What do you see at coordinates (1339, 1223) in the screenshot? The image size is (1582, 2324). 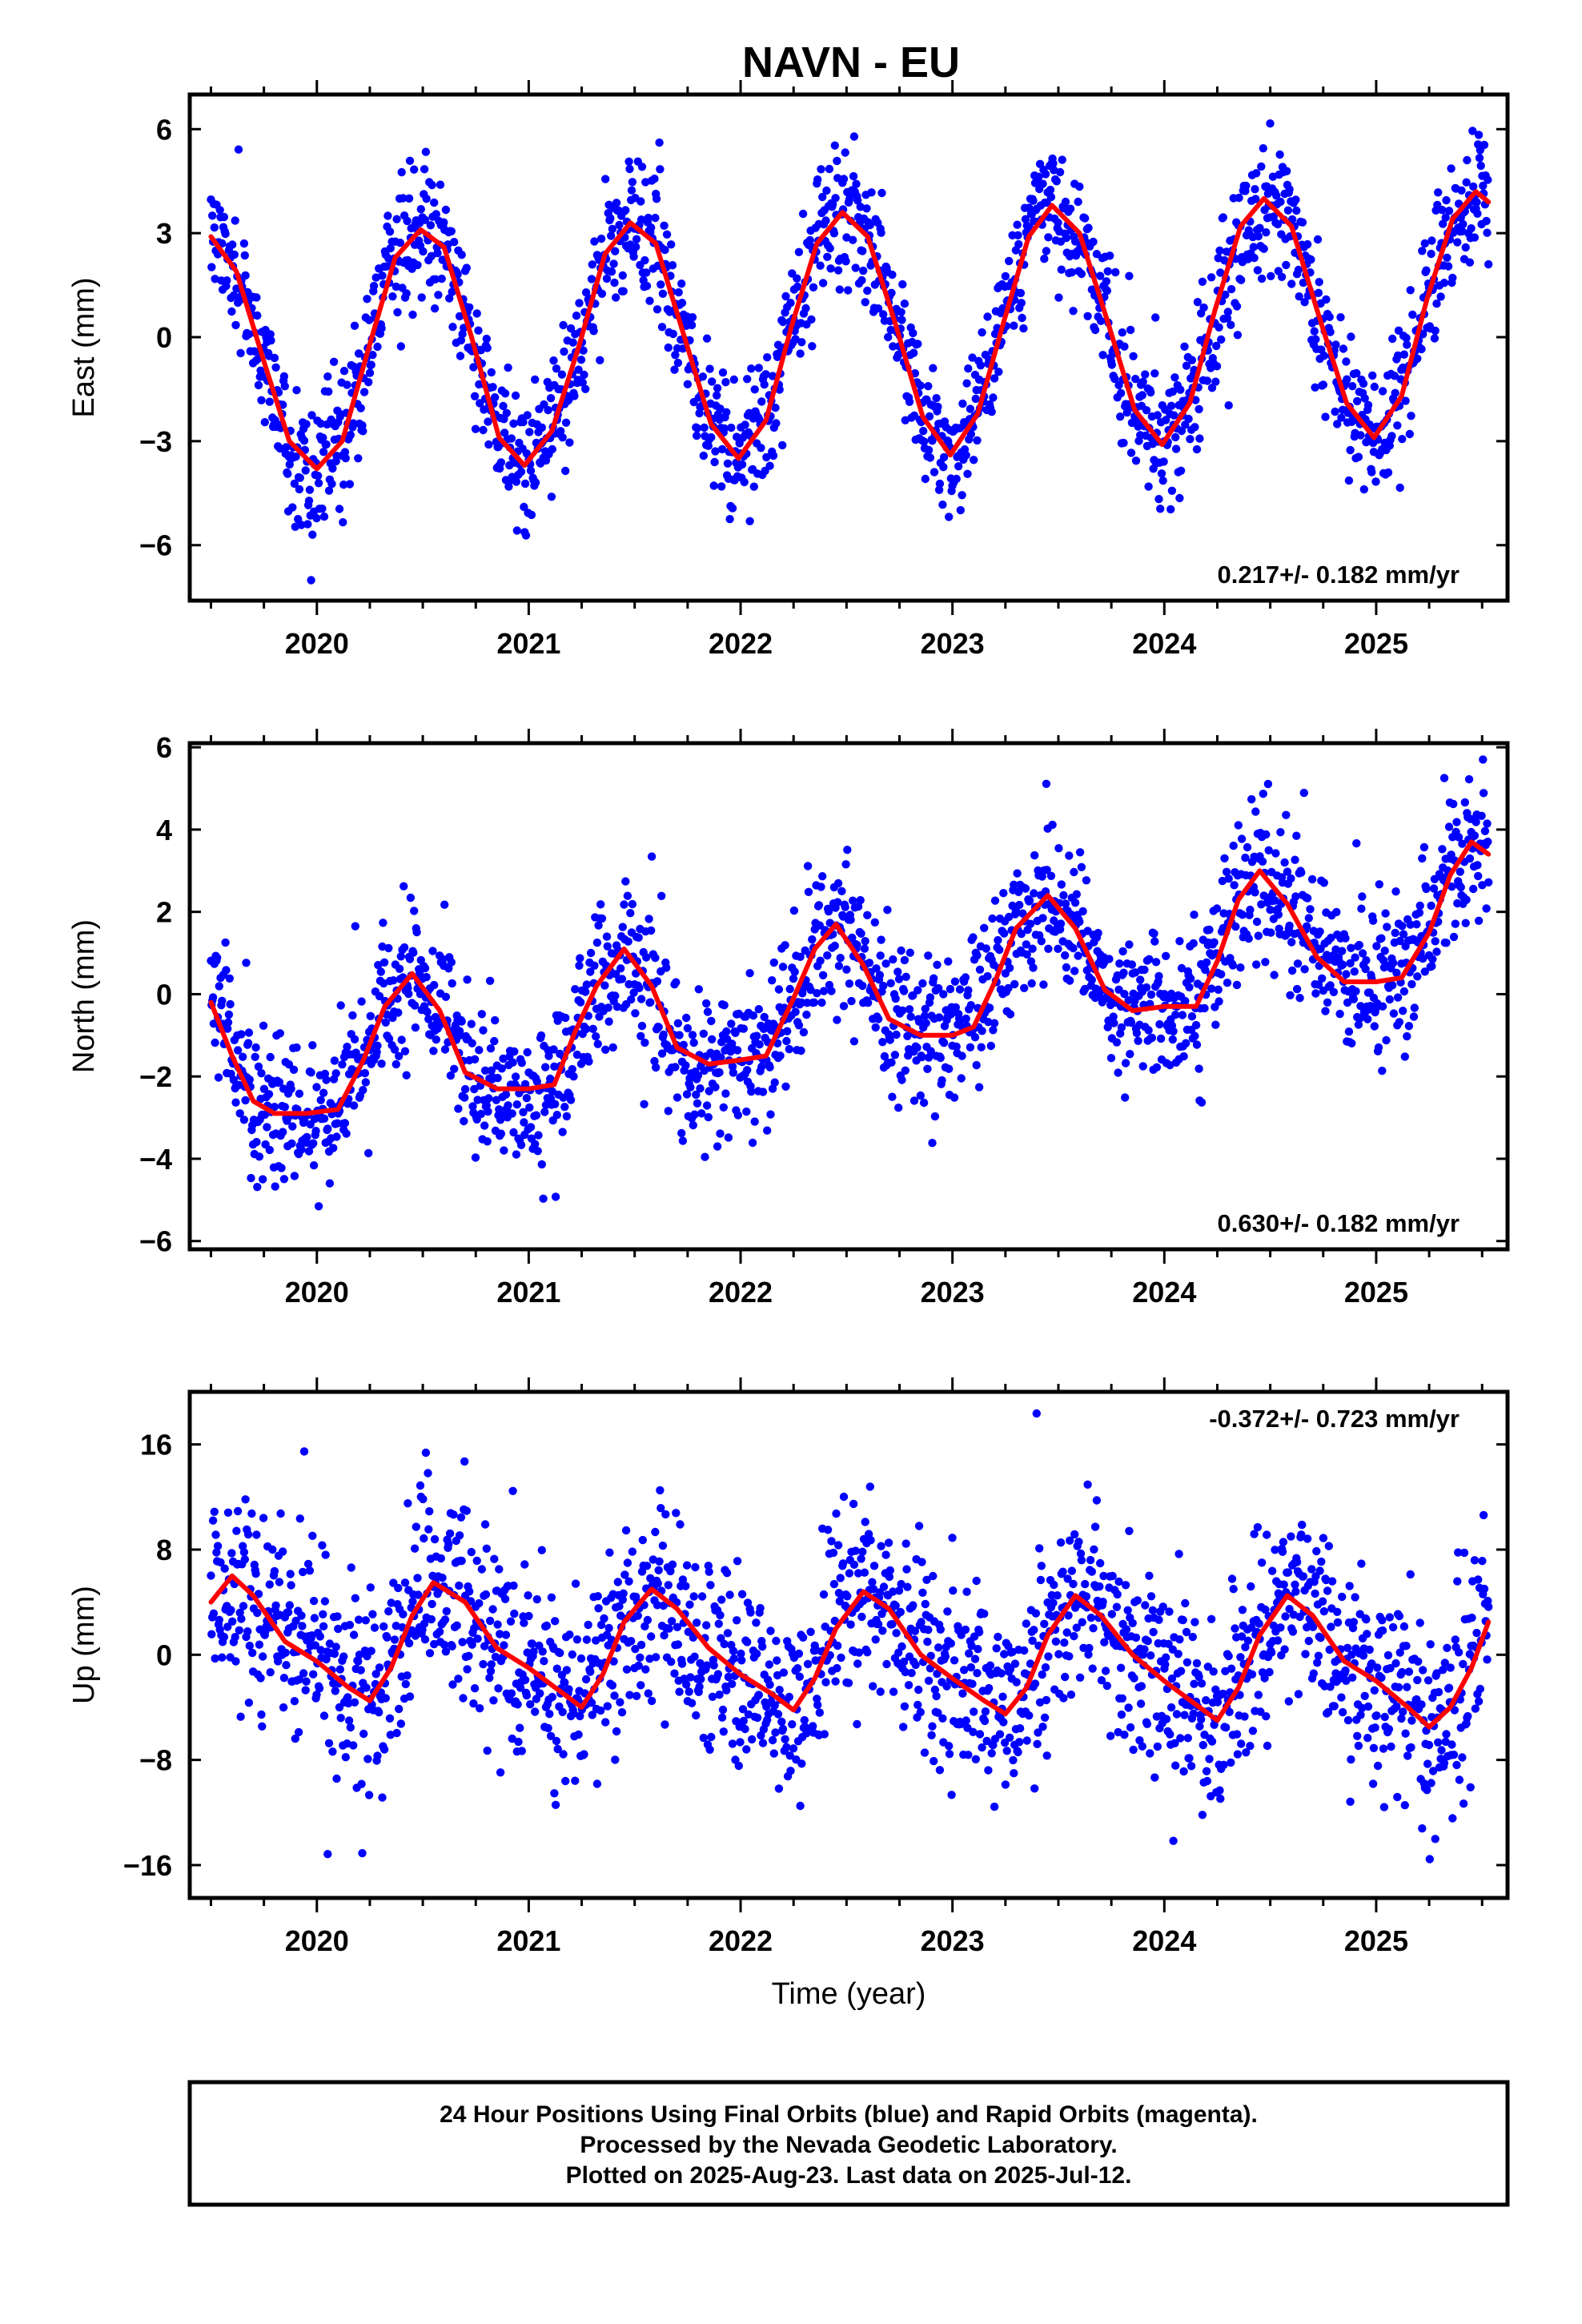 I see `north-trend-text: 0.630+/- 0.182 mm/yr` at bounding box center [1339, 1223].